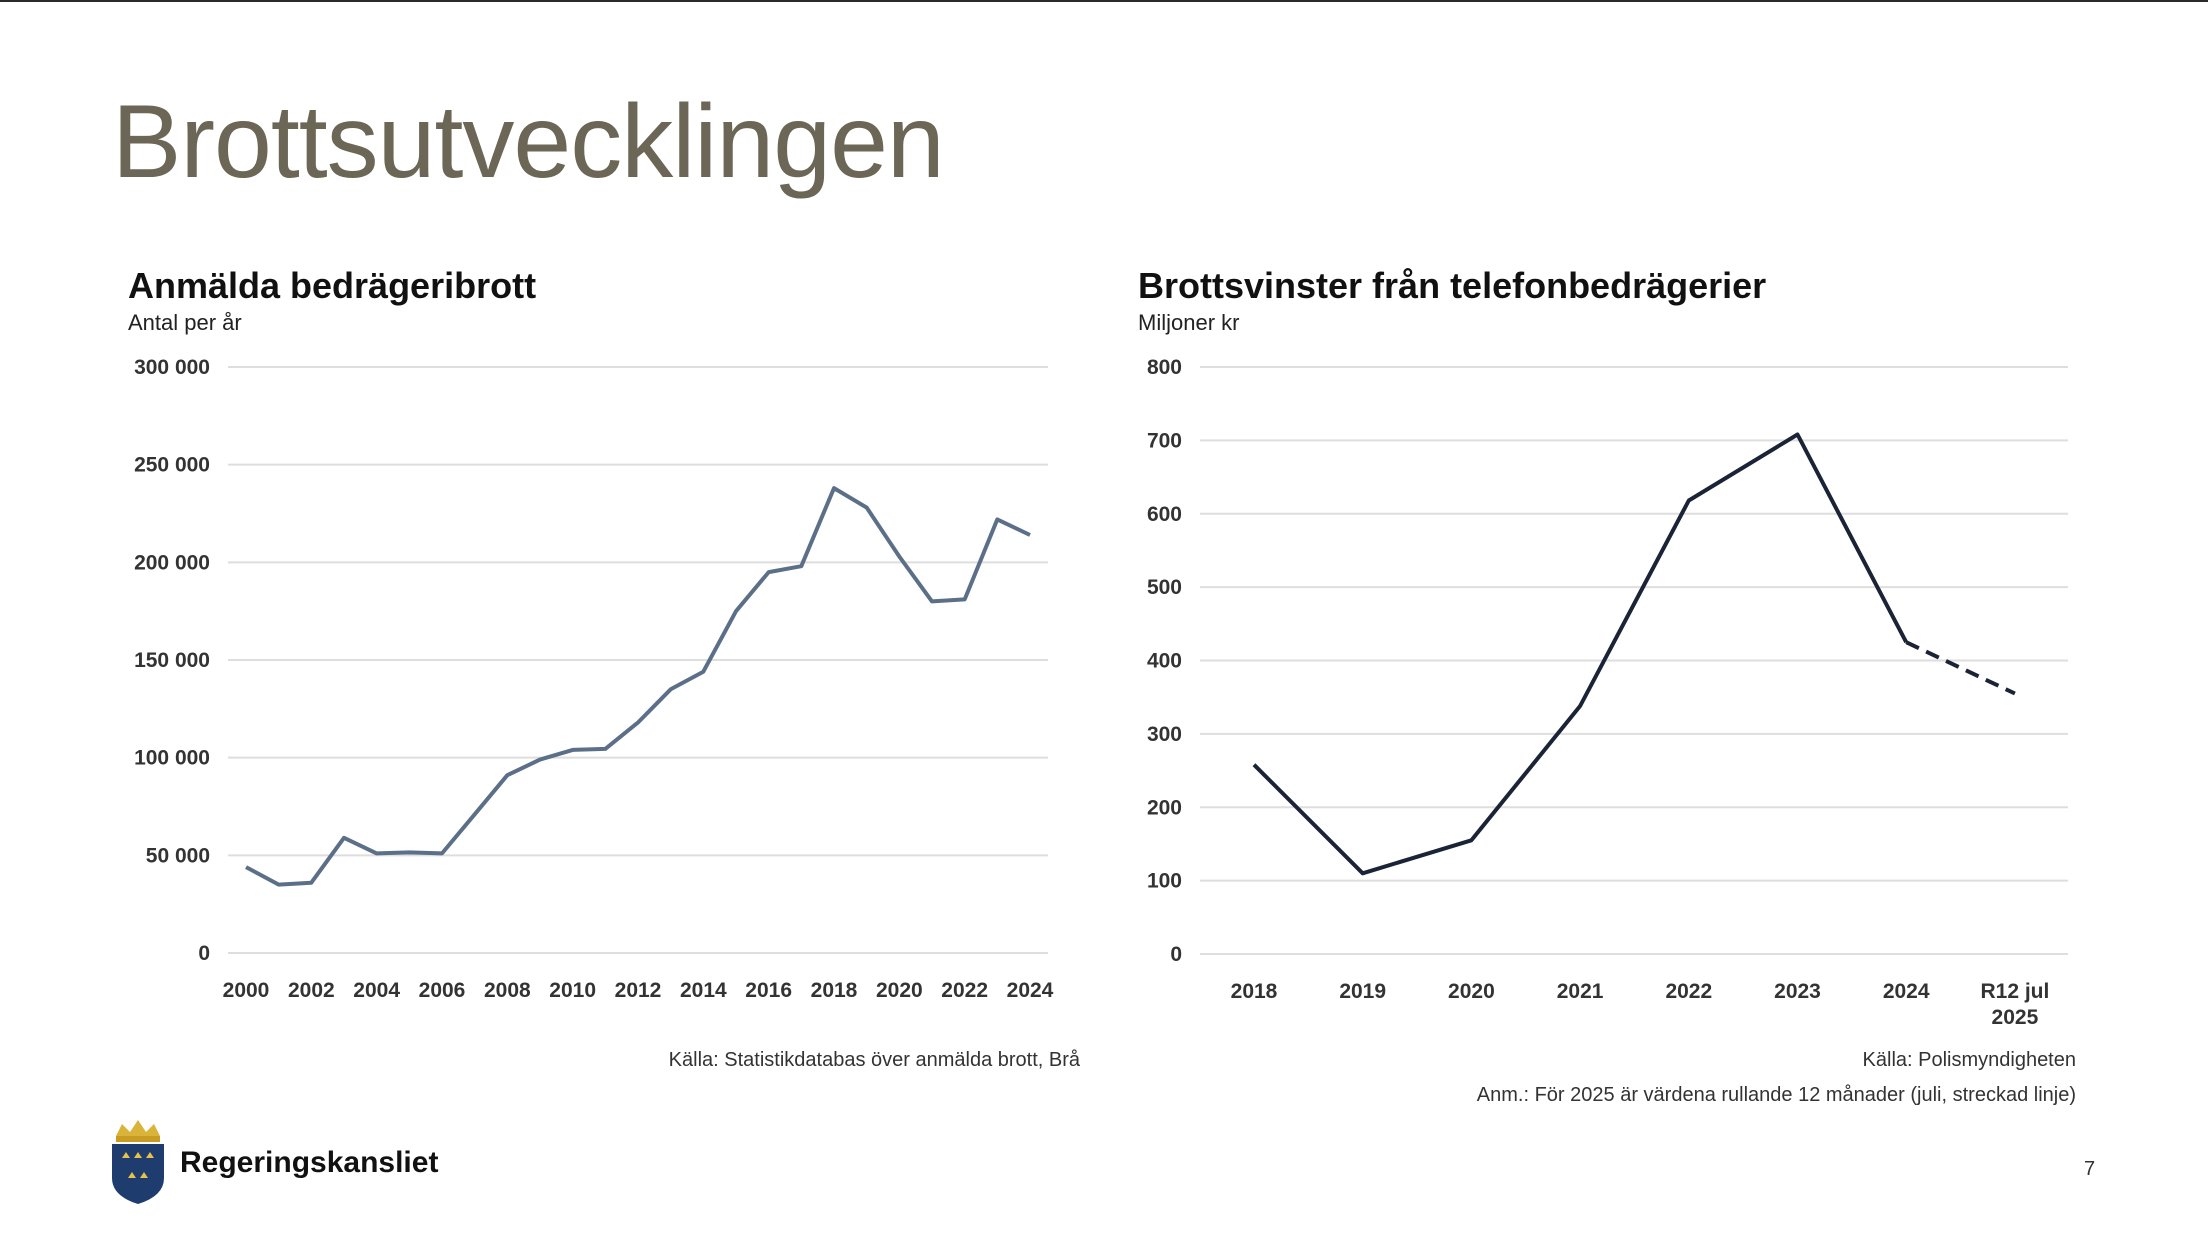 The height and width of the screenshot is (1242, 2208). Describe the element at coordinates (311, 990) in the screenshot. I see `chart-left-x-tick: 2002` at that location.